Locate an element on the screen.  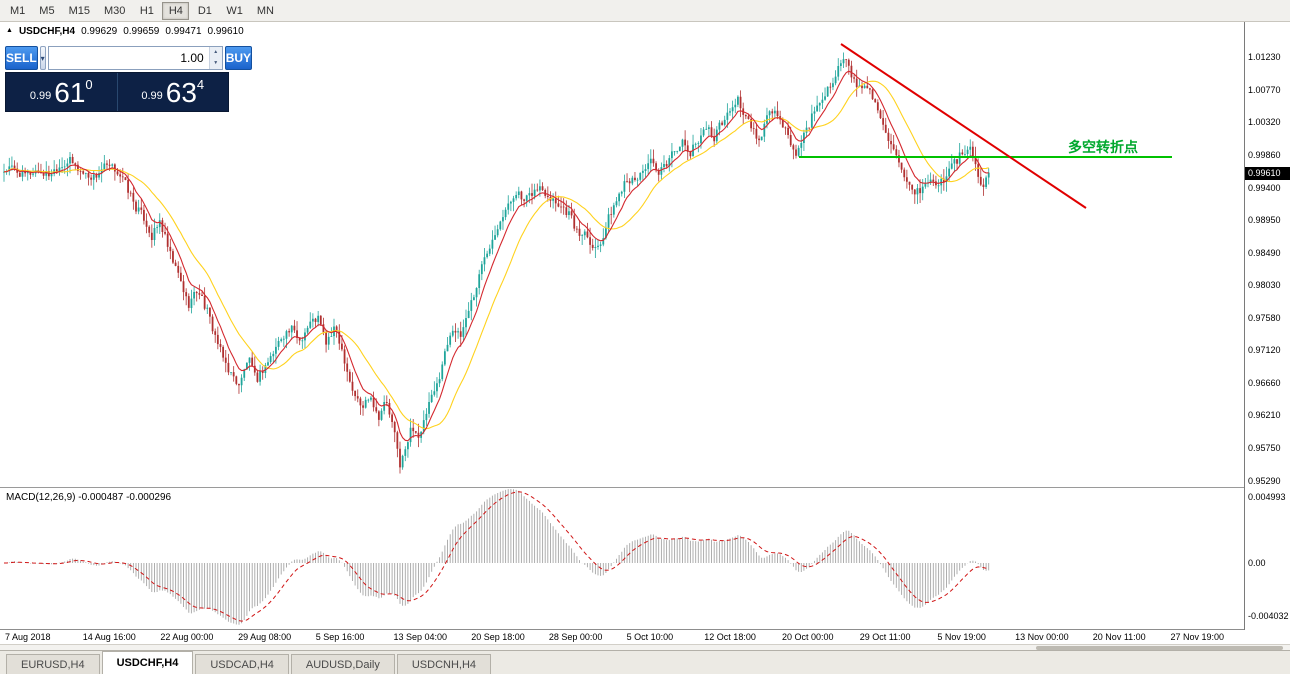
price-axis-label: 0.99860 is located at coordinates (1264, 154).